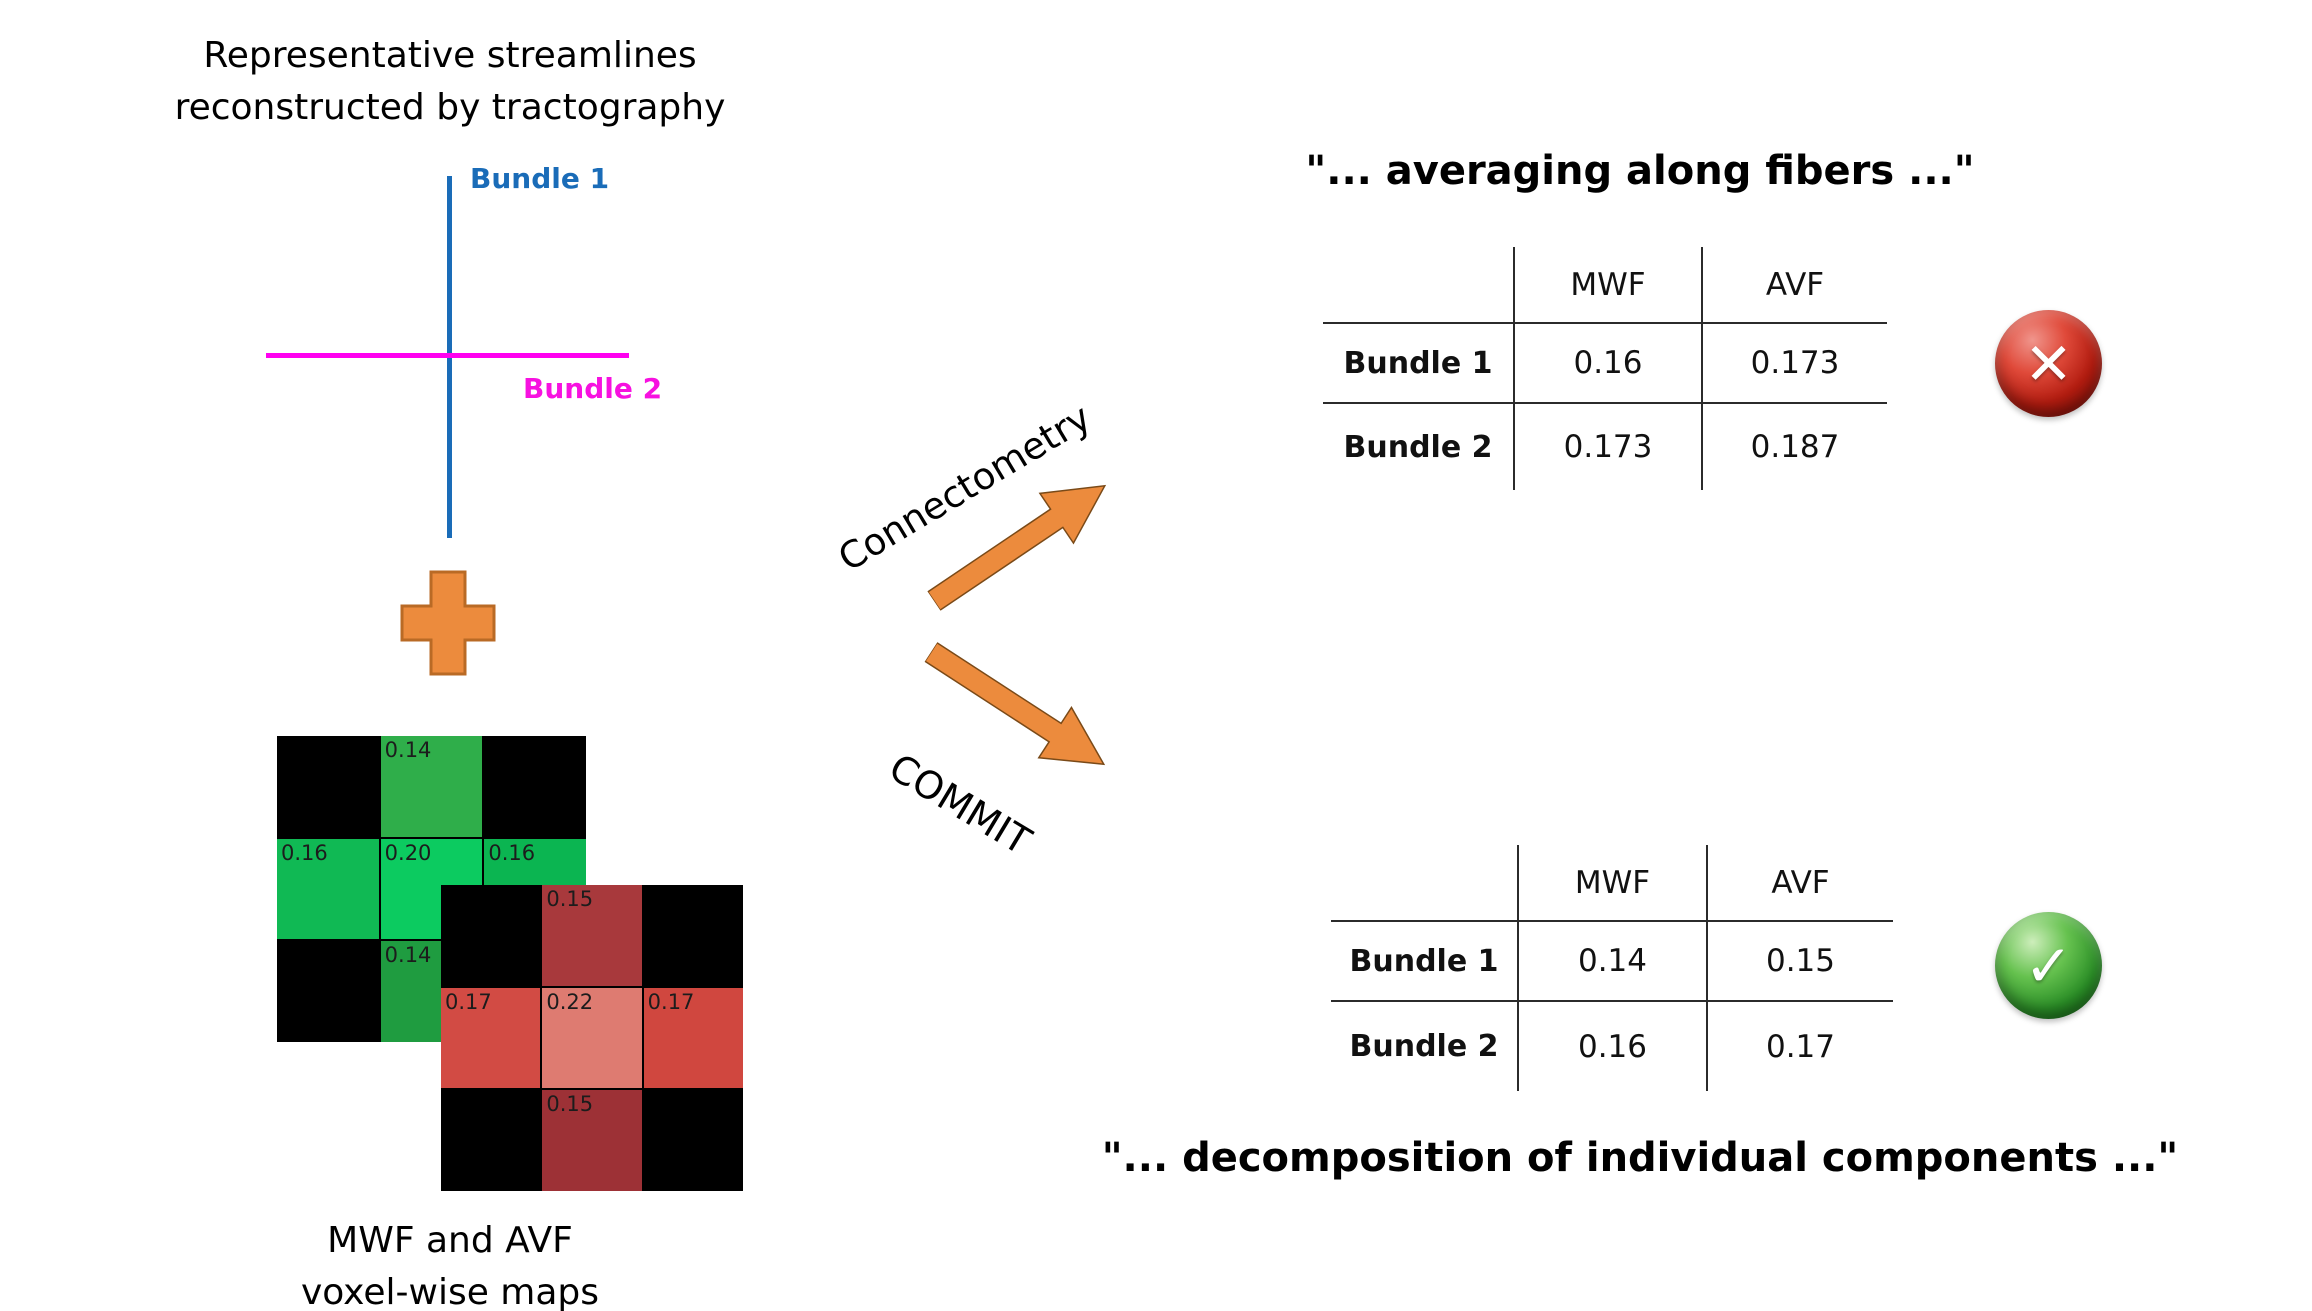  What do you see at coordinates (1794, 364) in the screenshot?
I see `cell-bundle1-avf: 0.173` at bounding box center [1794, 364].